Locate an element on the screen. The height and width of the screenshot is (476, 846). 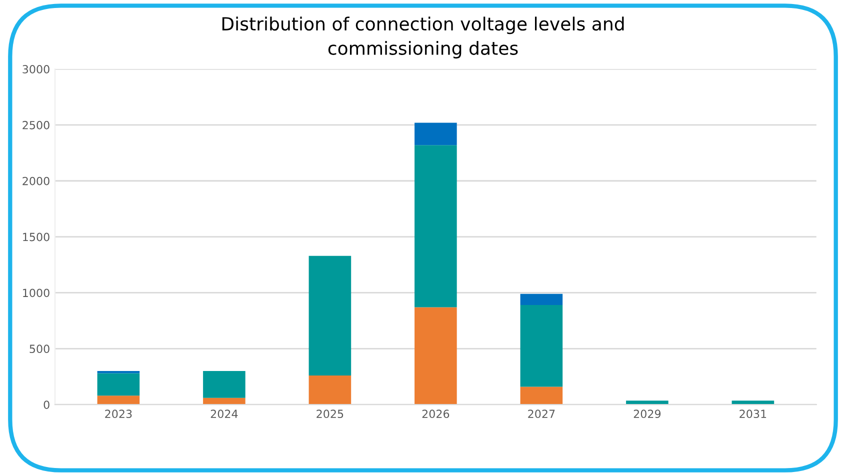
y-tick-label: 1500 is located at coordinates (36, 237).